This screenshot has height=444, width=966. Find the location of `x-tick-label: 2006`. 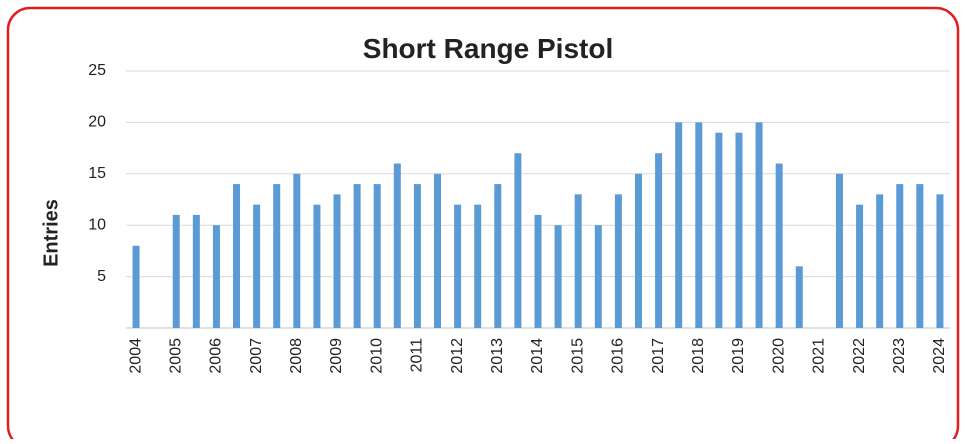

x-tick-label: 2006 is located at coordinates (216, 356).